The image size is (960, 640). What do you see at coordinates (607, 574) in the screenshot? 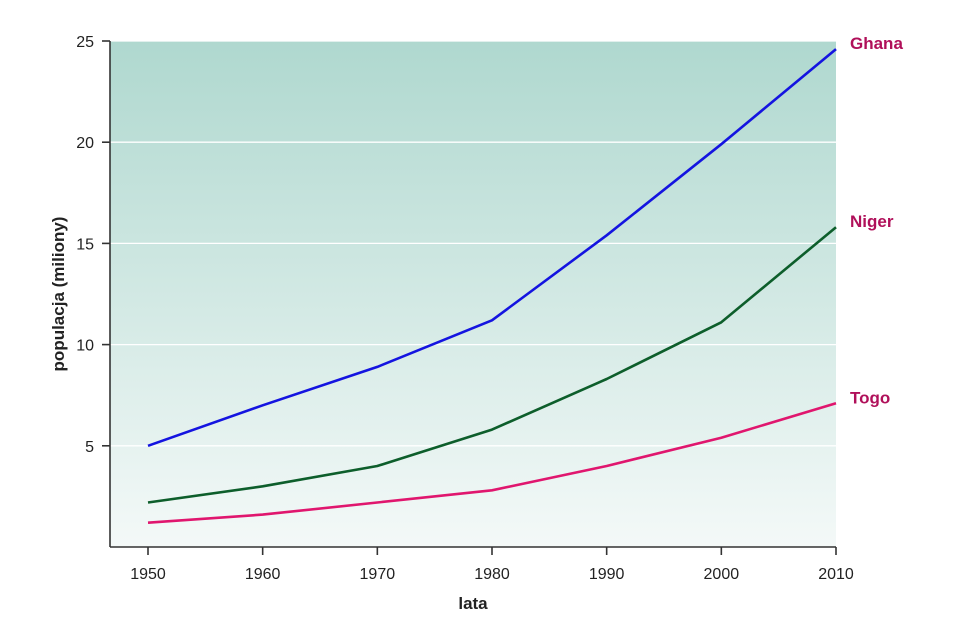
I see `x-tick-label: 1990` at bounding box center [607, 574].